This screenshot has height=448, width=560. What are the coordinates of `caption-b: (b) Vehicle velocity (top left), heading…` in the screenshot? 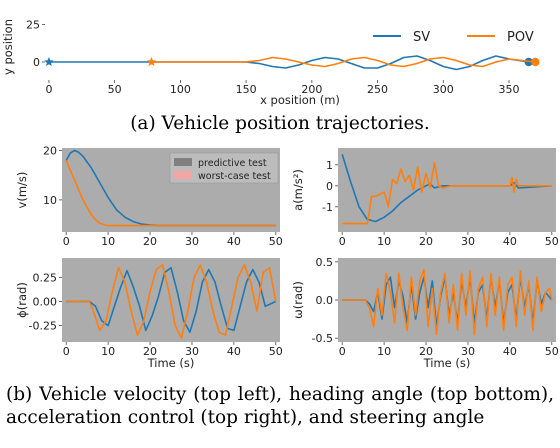 It's located at (280, 406).